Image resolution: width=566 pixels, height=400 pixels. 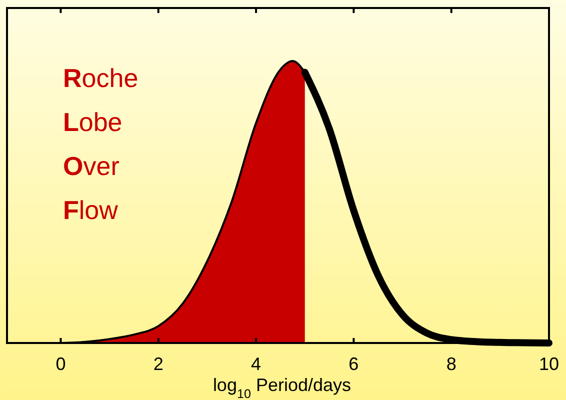 What do you see at coordinates (91, 166) in the screenshot?
I see `annotation: Over` at bounding box center [91, 166].